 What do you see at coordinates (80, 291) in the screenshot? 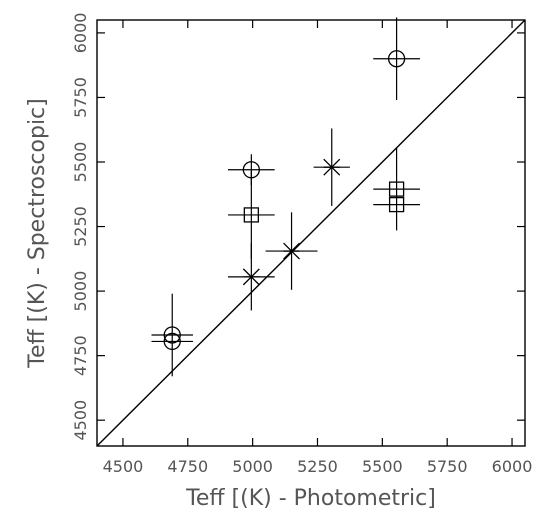
I see `y-tick-label-5000: 5000` at bounding box center [80, 291].